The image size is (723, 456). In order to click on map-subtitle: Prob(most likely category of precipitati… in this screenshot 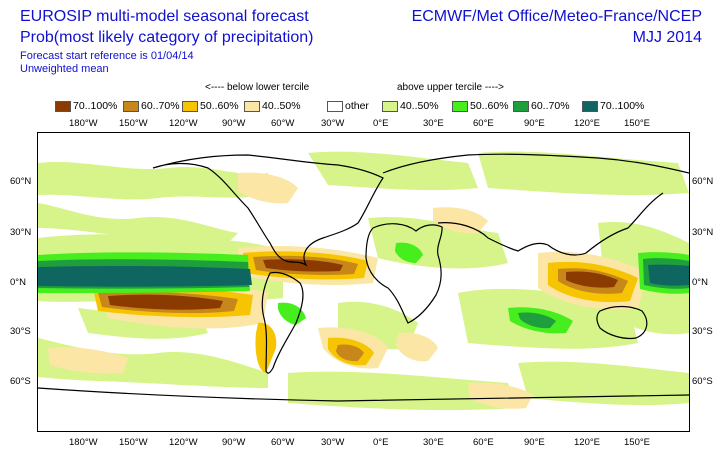, I will do `click(167, 37)`.